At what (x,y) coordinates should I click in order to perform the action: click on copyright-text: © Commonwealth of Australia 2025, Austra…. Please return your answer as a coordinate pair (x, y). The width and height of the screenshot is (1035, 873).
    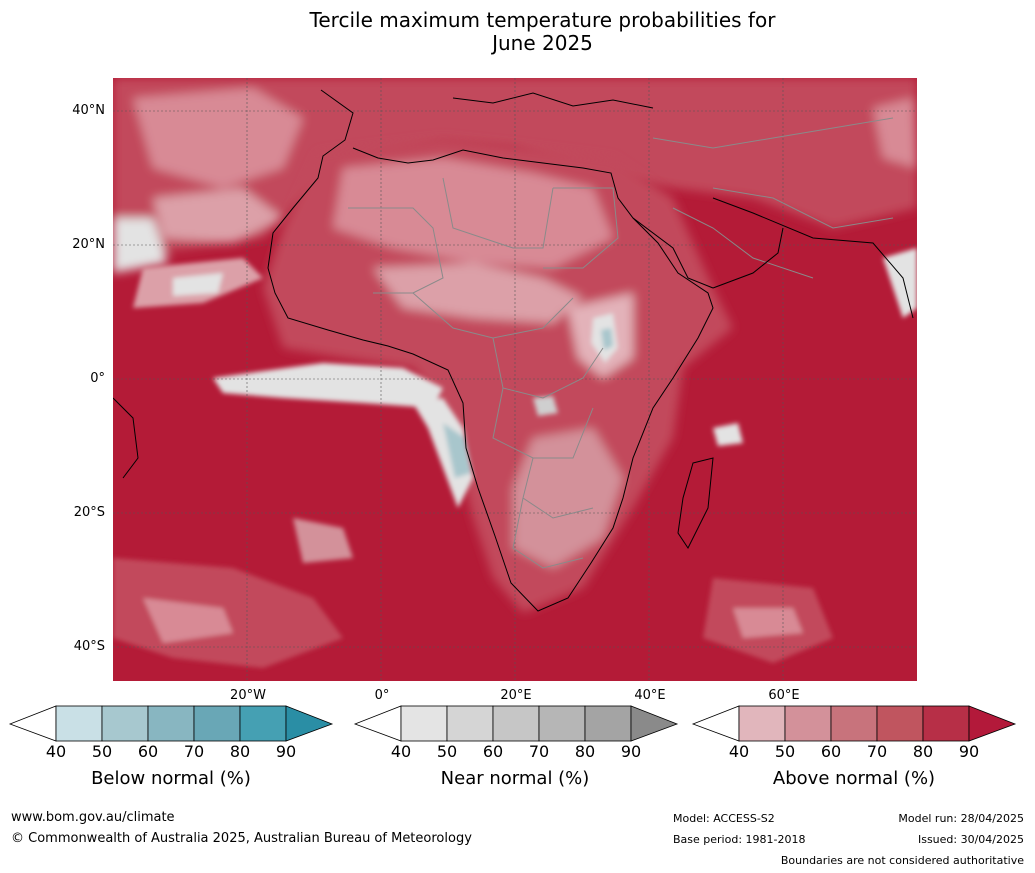
    Looking at the image, I should click on (241, 838).